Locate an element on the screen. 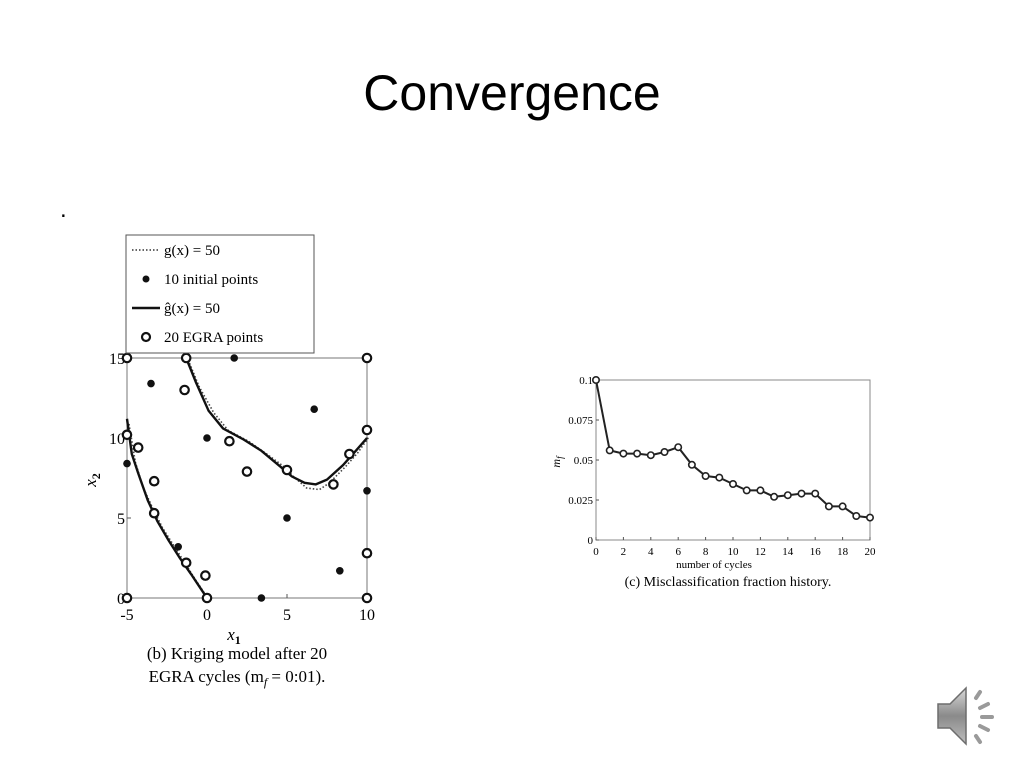 This screenshot has width=1024, height=768. legend-egra-marker is located at coordinates (146, 337).